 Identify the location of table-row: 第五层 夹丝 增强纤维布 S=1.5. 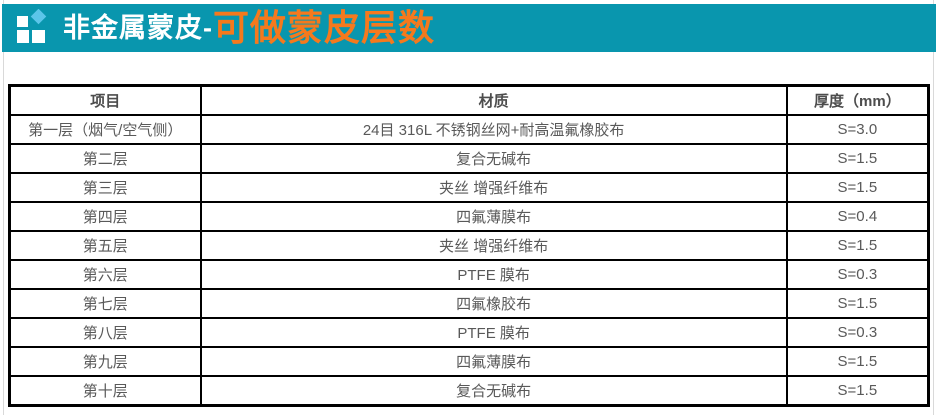
(469, 245).